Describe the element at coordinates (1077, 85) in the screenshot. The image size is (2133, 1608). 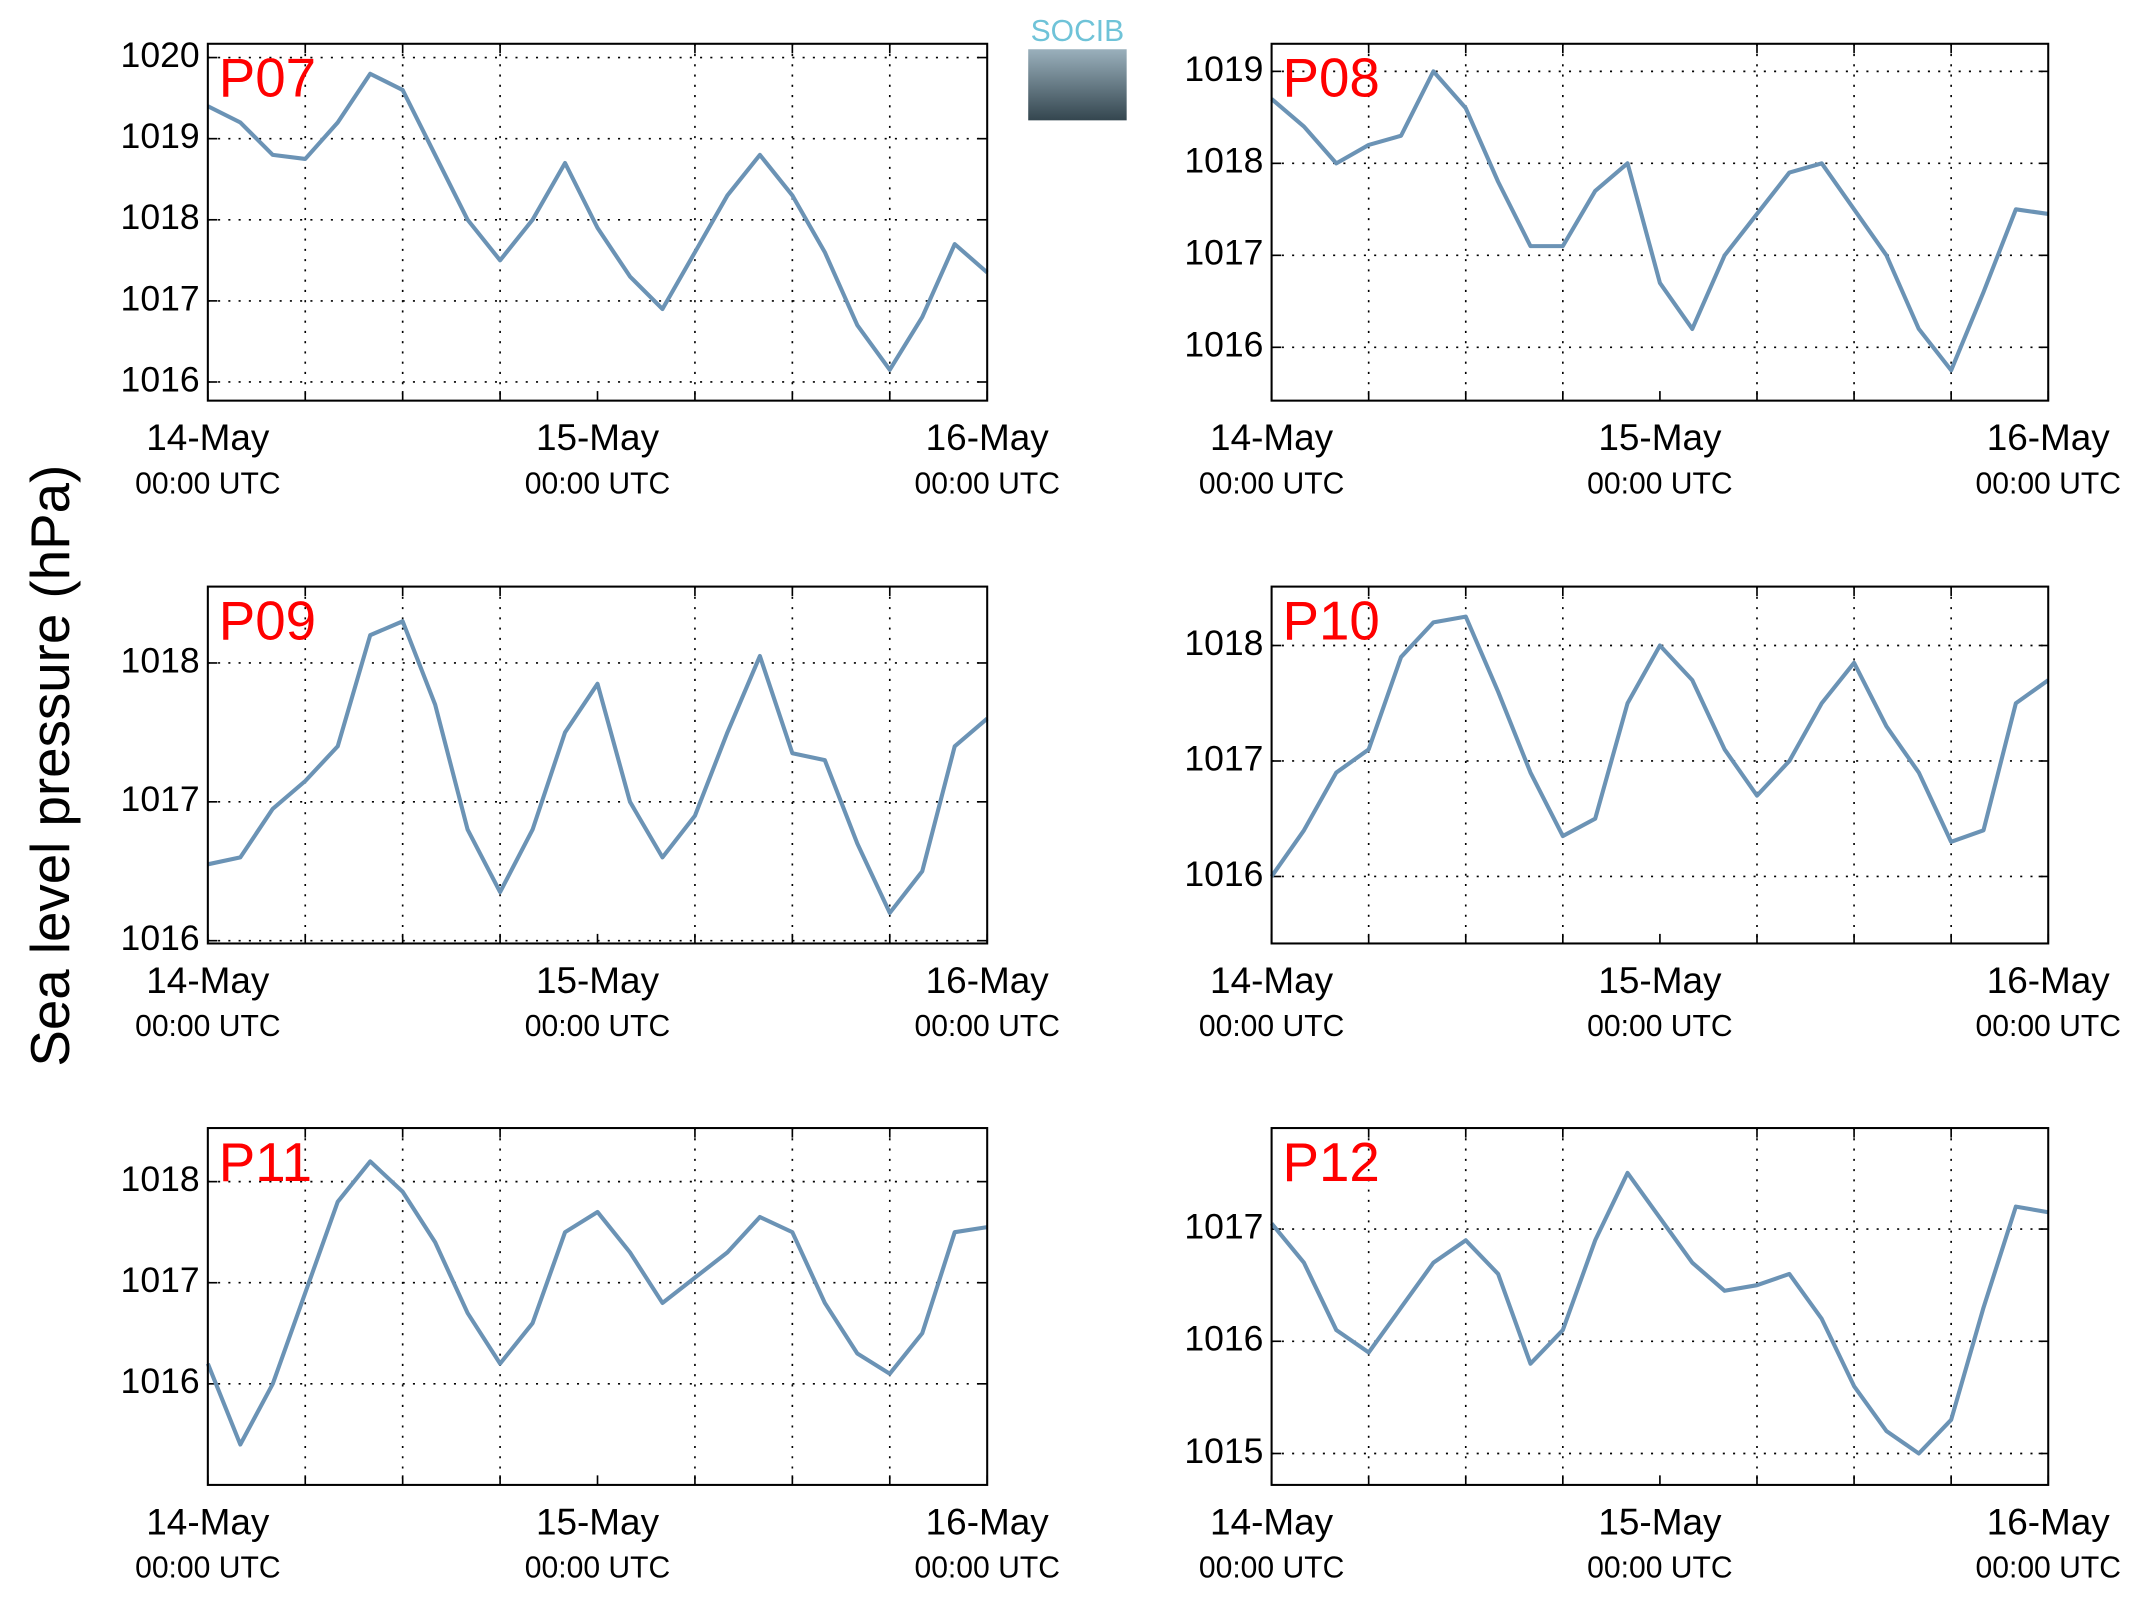
I see `logo-block` at that location.